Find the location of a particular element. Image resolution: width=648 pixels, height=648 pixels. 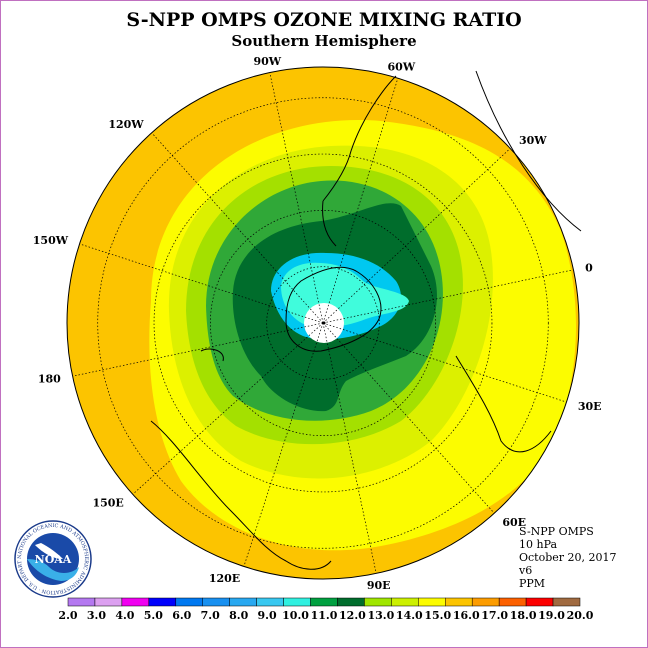

info-version: v6 is located at coordinates (526, 570).